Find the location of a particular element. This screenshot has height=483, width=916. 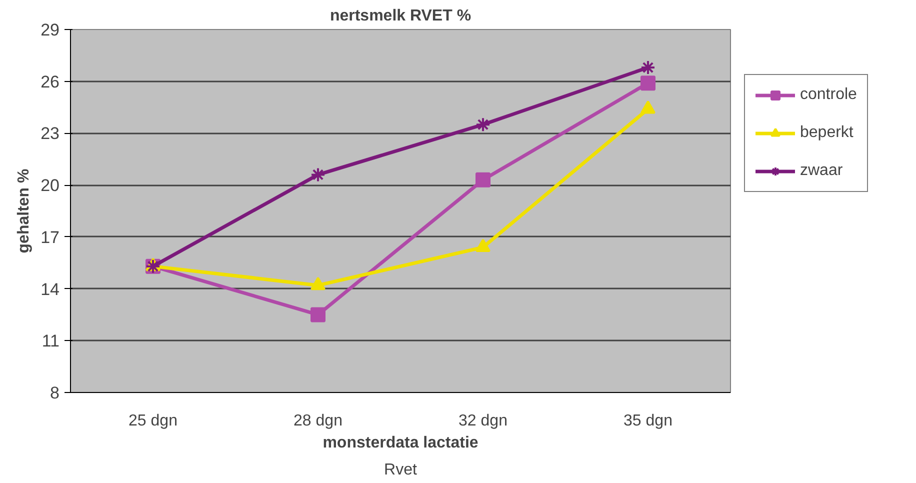

y-tick-label: 11 is located at coordinates (51, 341).